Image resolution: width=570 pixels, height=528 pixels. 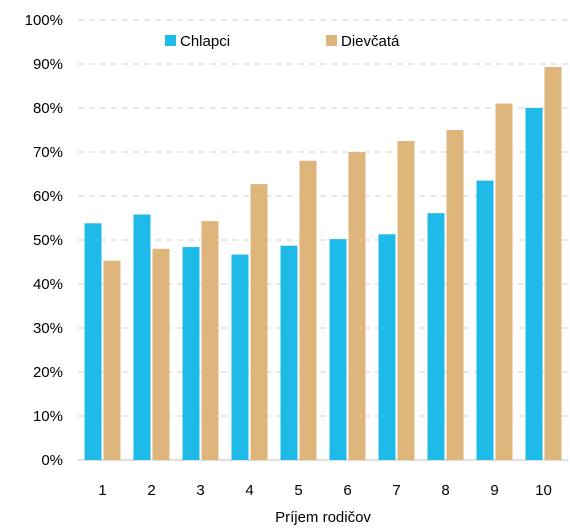 What do you see at coordinates (48, 152) in the screenshot?
I see `y-tick-label: 70%` at bounding box center [48, 152].